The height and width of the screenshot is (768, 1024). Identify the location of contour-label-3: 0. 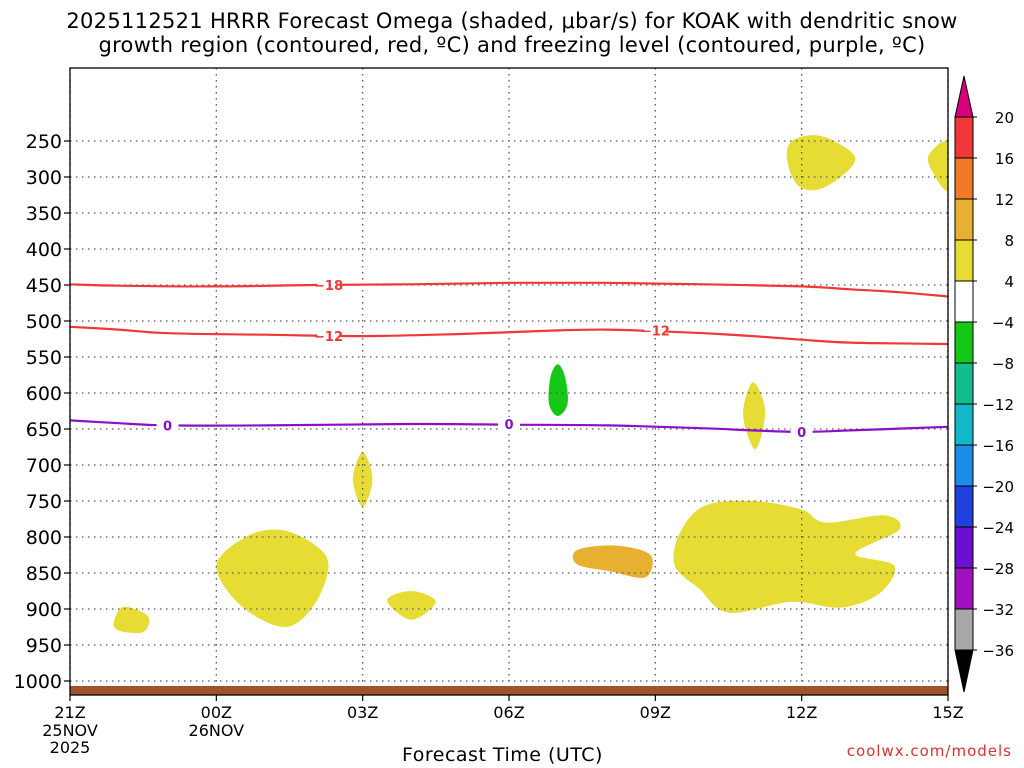
(167, 426).